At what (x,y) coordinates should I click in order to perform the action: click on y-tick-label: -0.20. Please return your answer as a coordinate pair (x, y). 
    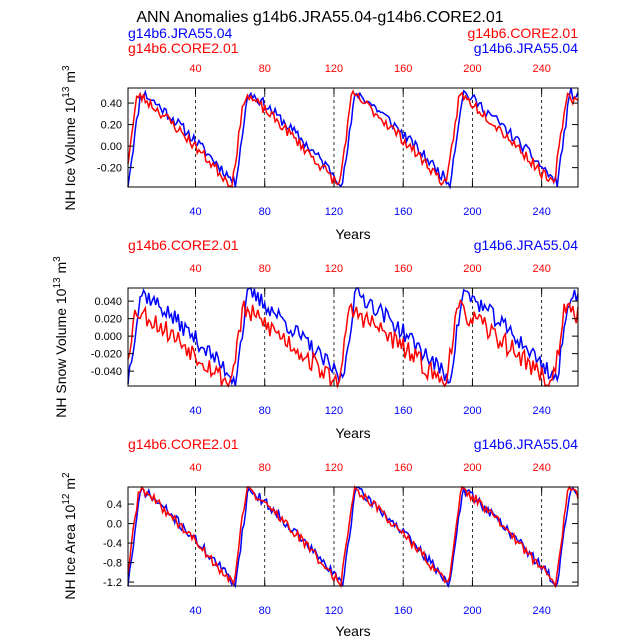
    Looking at the image, I should click on (109, 169).